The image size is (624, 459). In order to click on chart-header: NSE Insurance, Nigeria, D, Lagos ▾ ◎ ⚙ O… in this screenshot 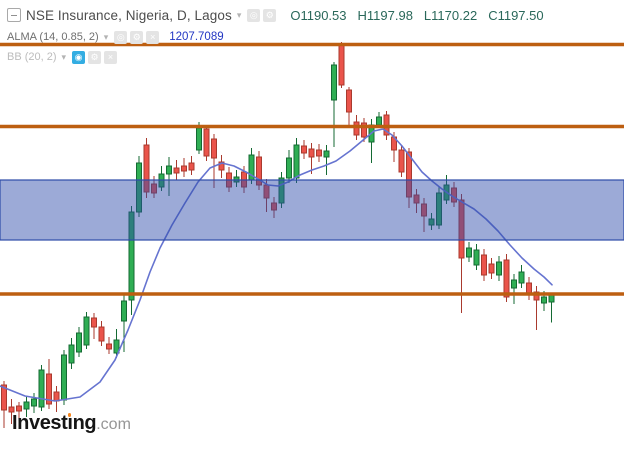, I will do `click(281, 35)`.